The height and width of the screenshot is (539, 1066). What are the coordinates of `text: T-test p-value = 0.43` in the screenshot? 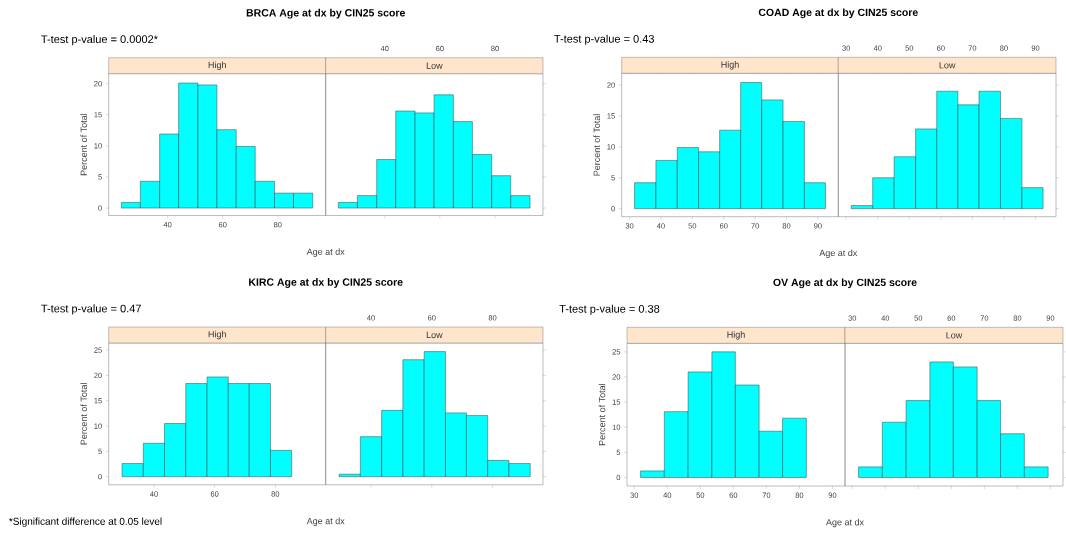 It's located at (604, 39).